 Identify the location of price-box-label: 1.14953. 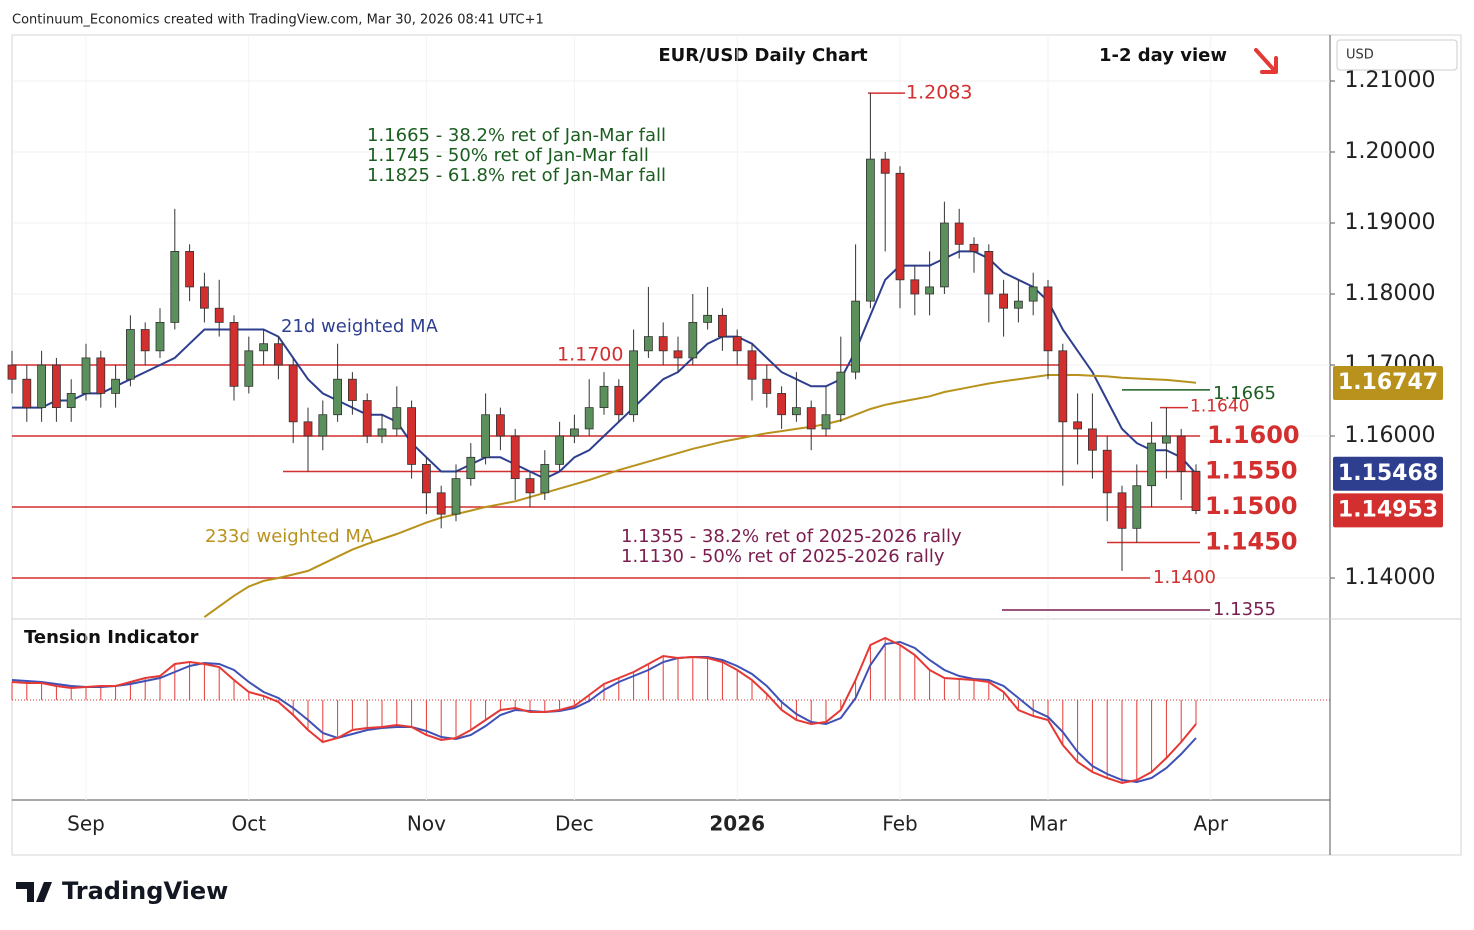
(1388, 509).